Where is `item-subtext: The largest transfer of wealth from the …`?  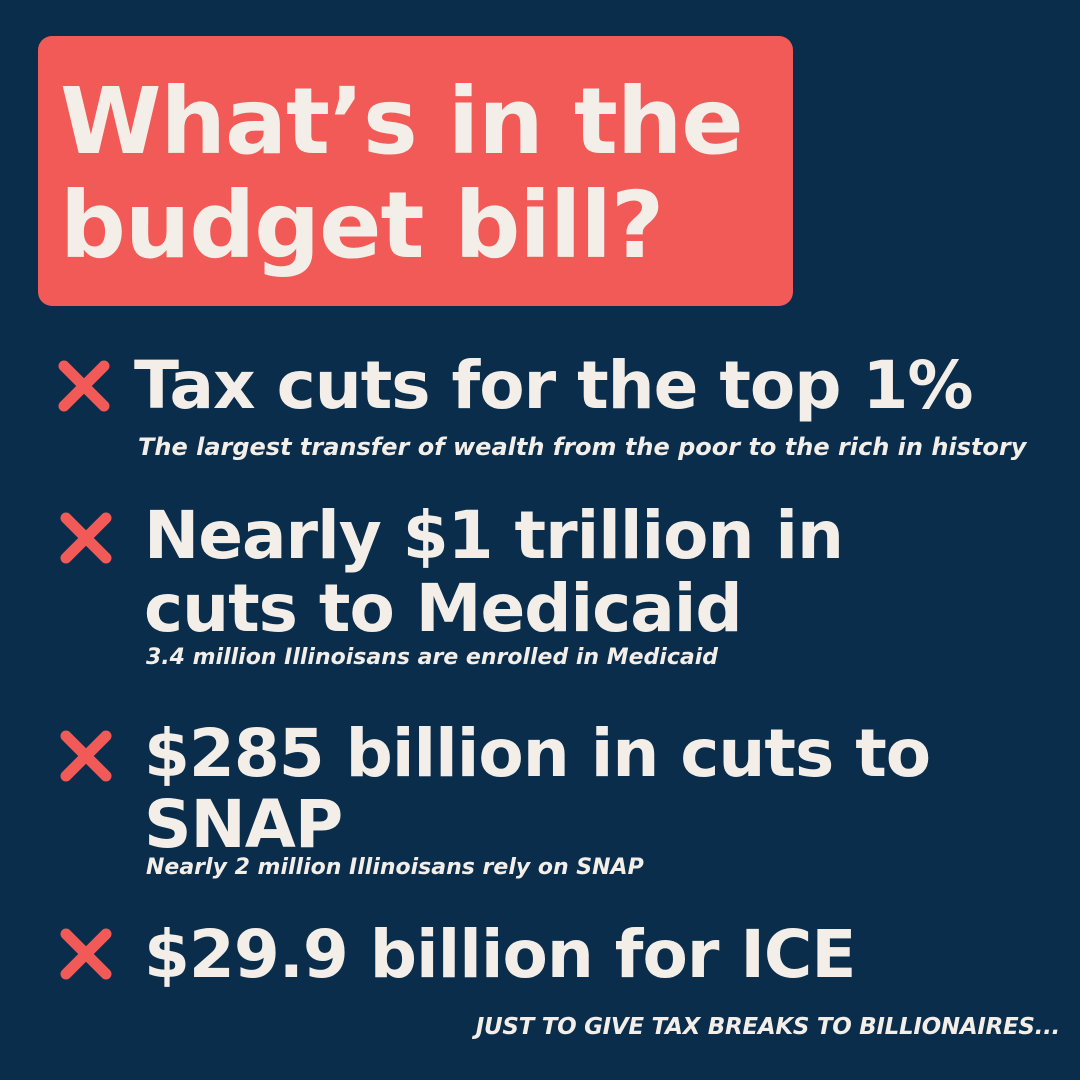 item-subtext: The largest transfer of wealth from the … is located at coordinates (582, 447).